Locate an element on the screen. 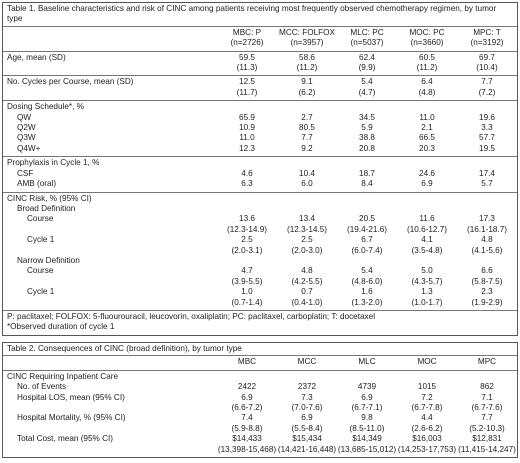  cell-value: 66.5 is located at coordinates (427, 138).